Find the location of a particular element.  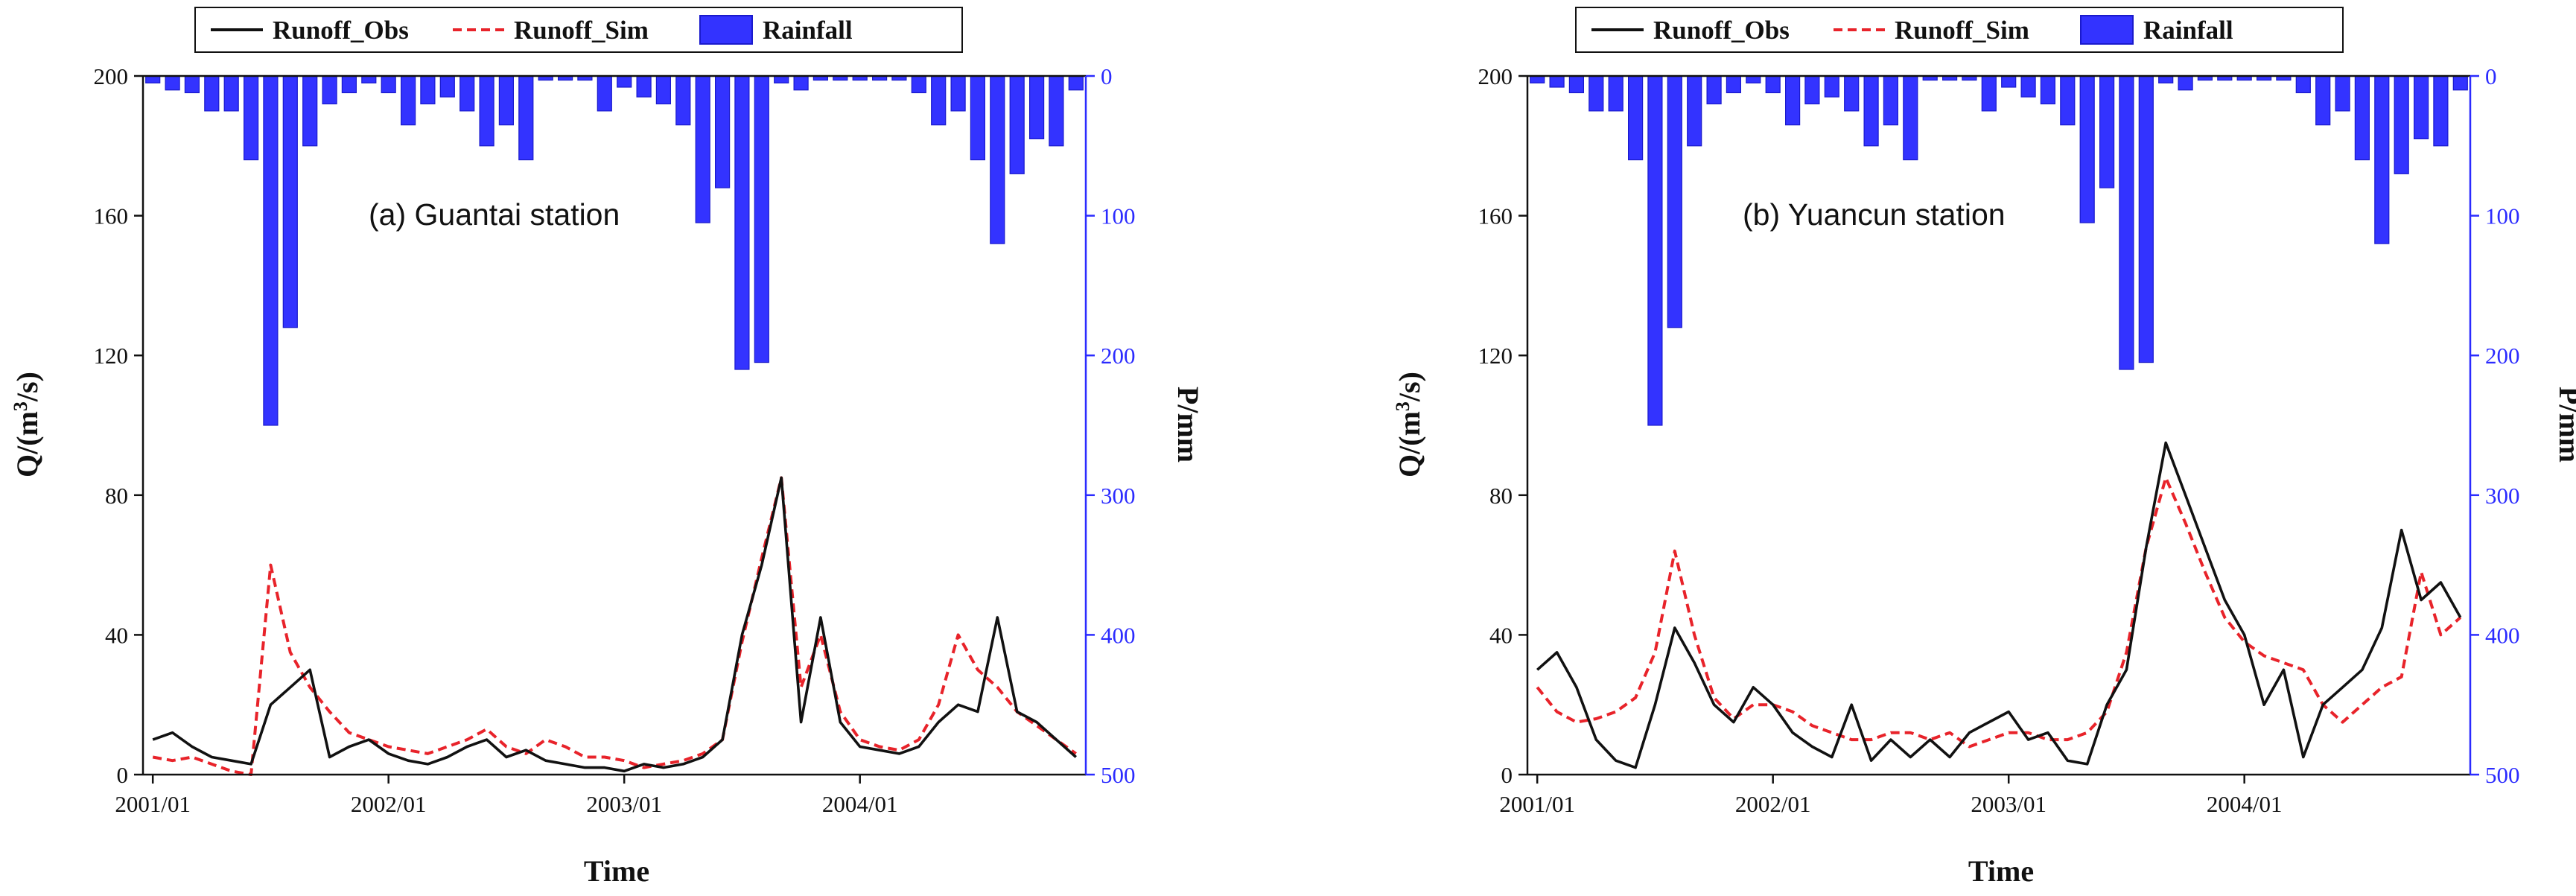

runoff-sim-line is located at coordinates (1999, 612).